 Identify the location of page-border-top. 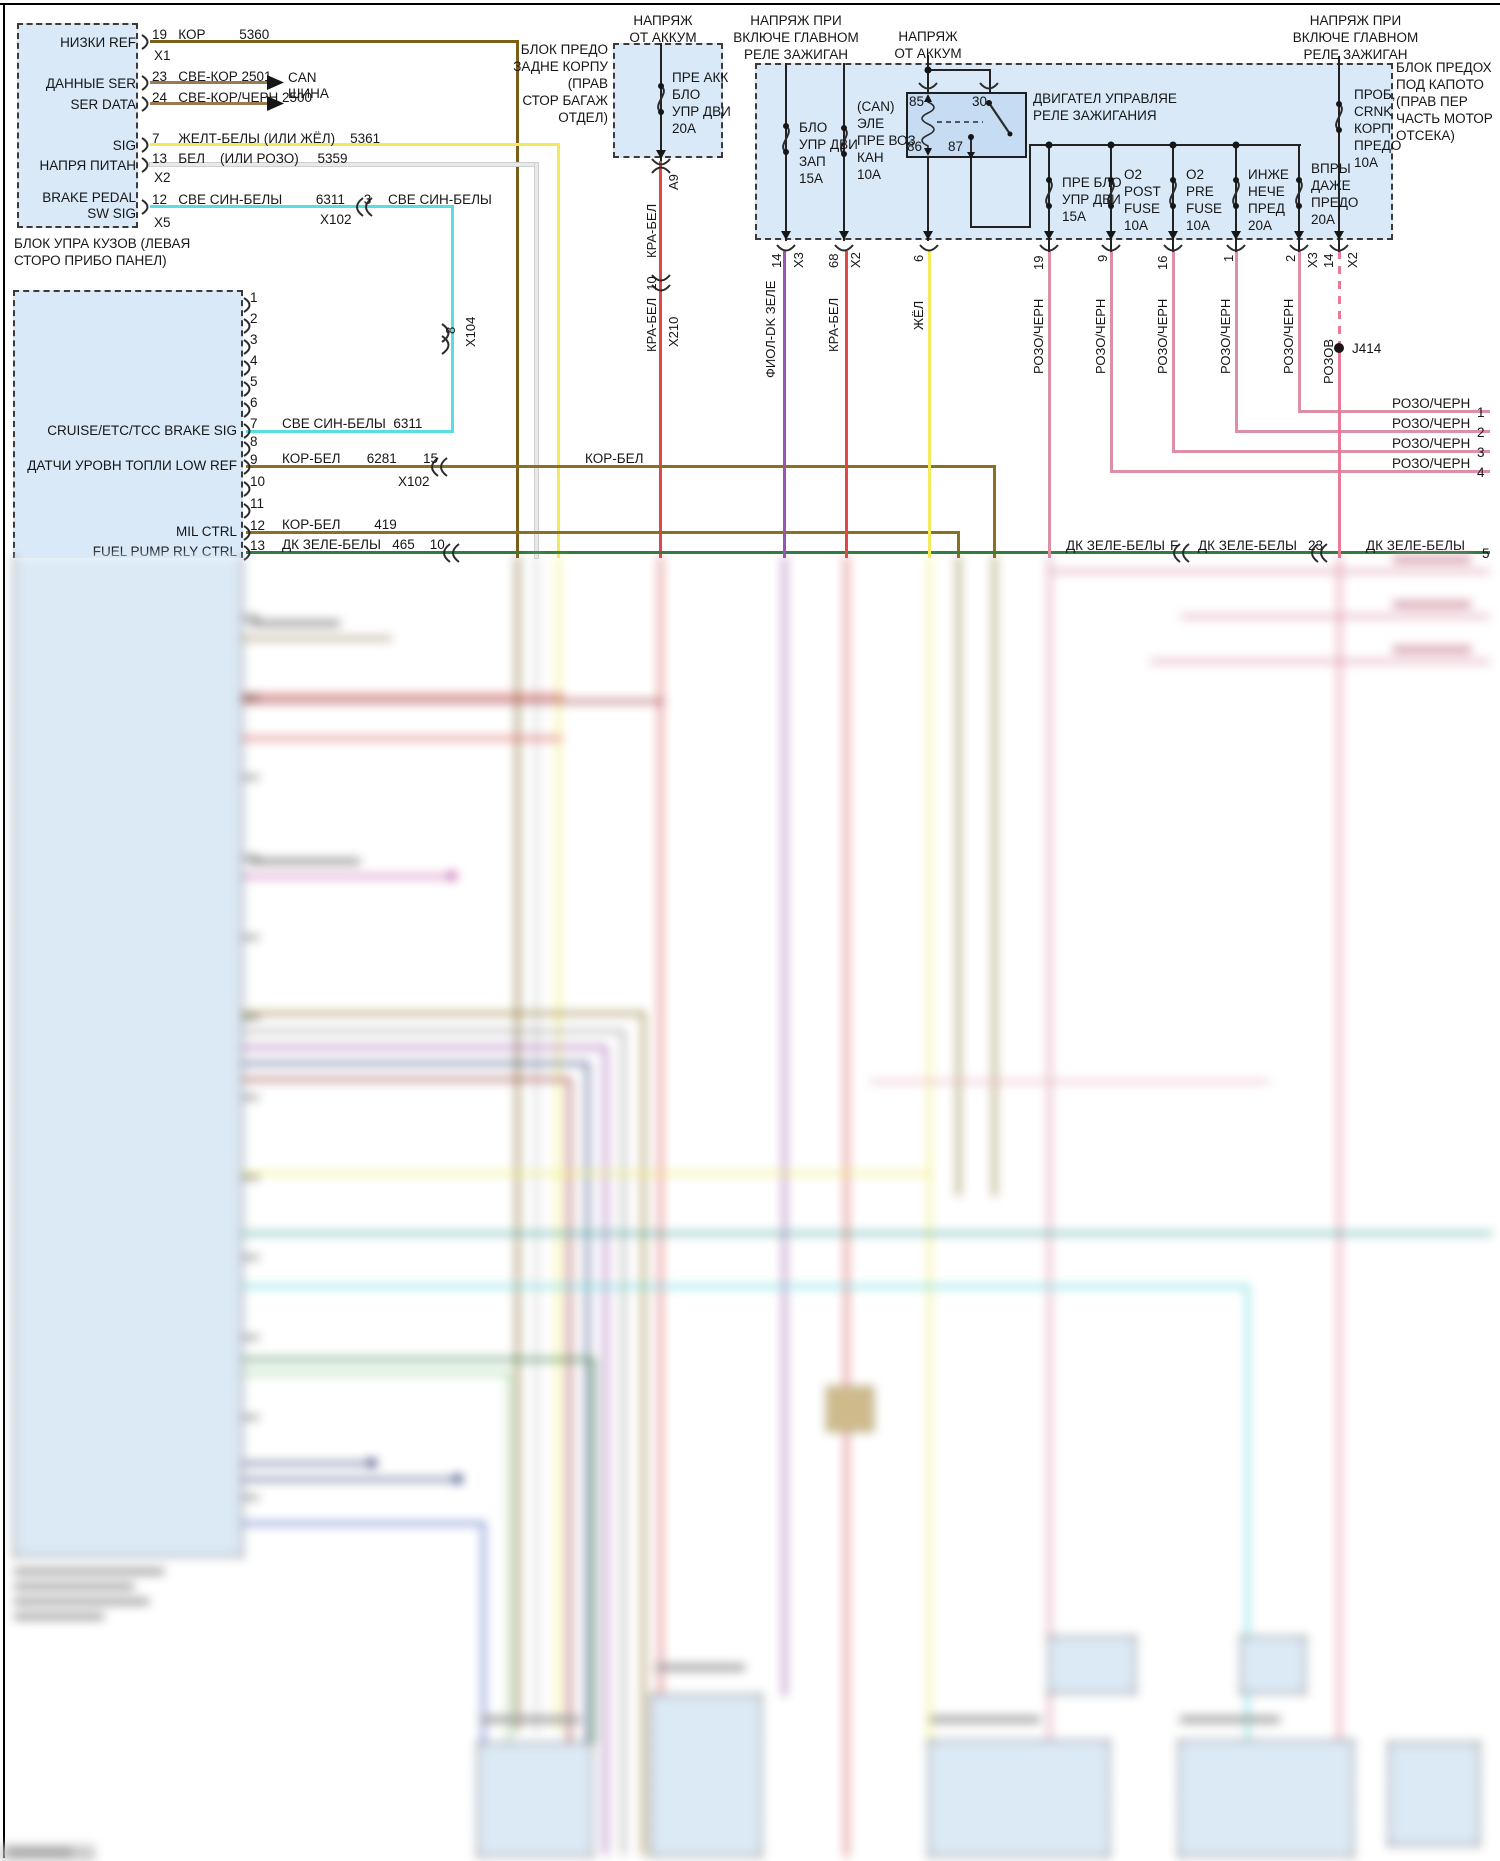
(750, 4).